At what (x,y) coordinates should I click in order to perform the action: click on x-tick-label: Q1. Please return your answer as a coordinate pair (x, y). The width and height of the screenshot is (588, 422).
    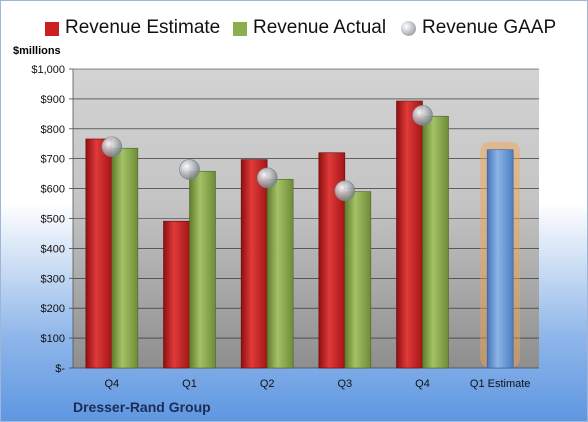
    Looking at the image, I should click on (189, 384).